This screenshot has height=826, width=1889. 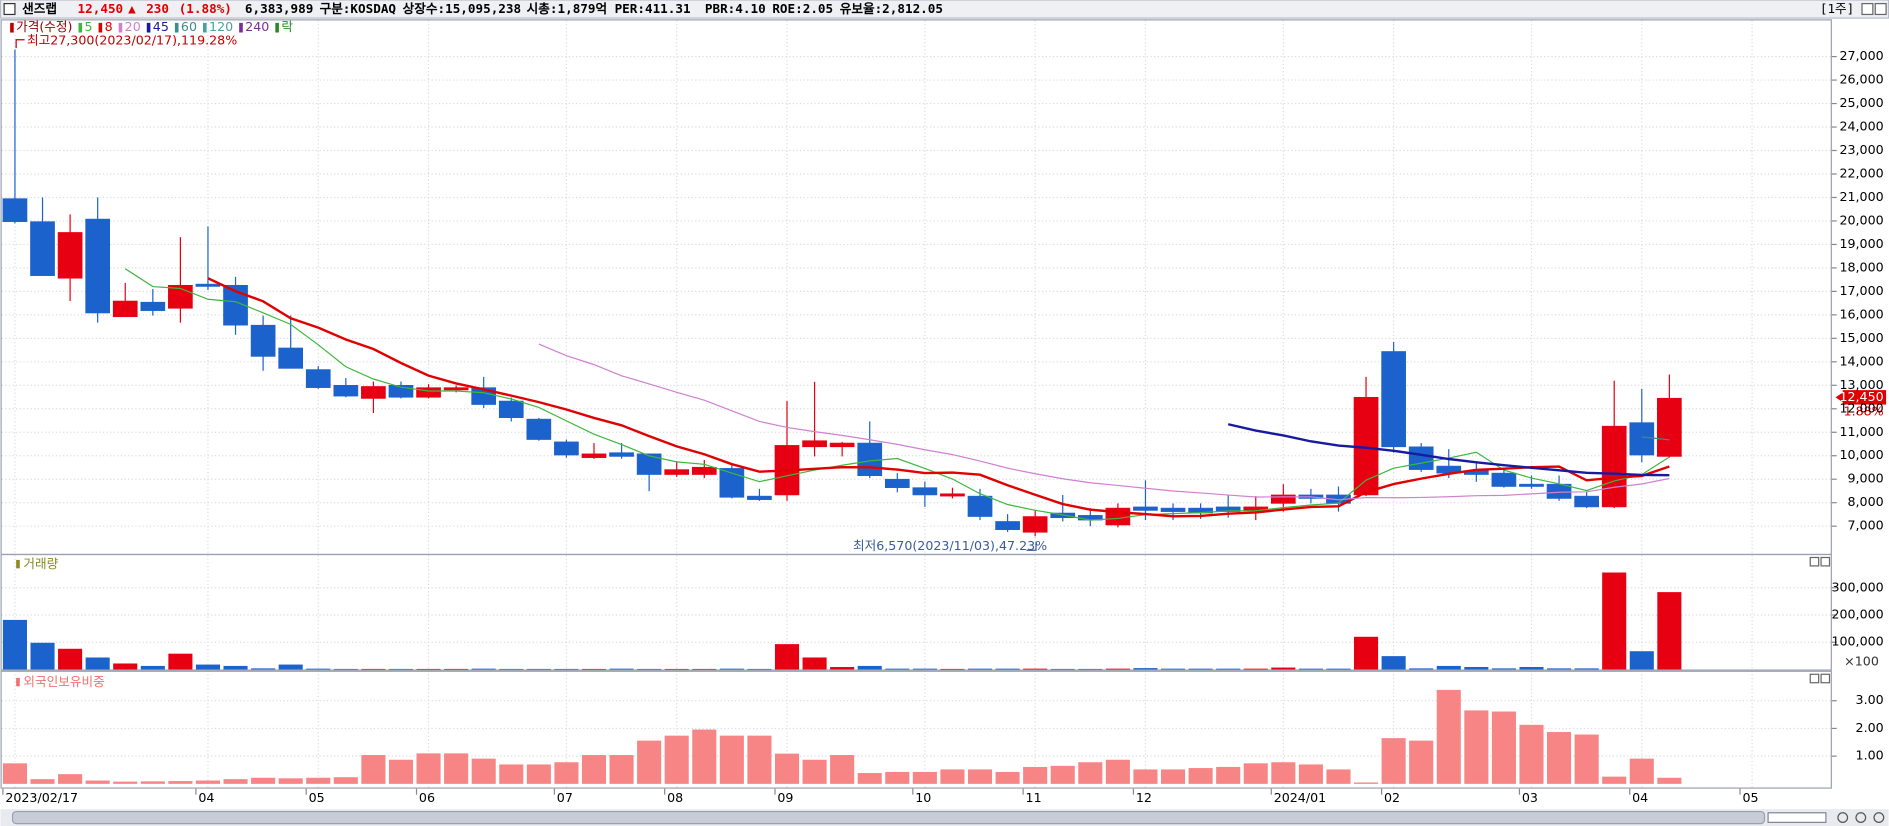 What do you see at coordinates (1861, 79) in the screenshot?
I see `y-tick-label: 26,000` at bounding box center [1861, 79].